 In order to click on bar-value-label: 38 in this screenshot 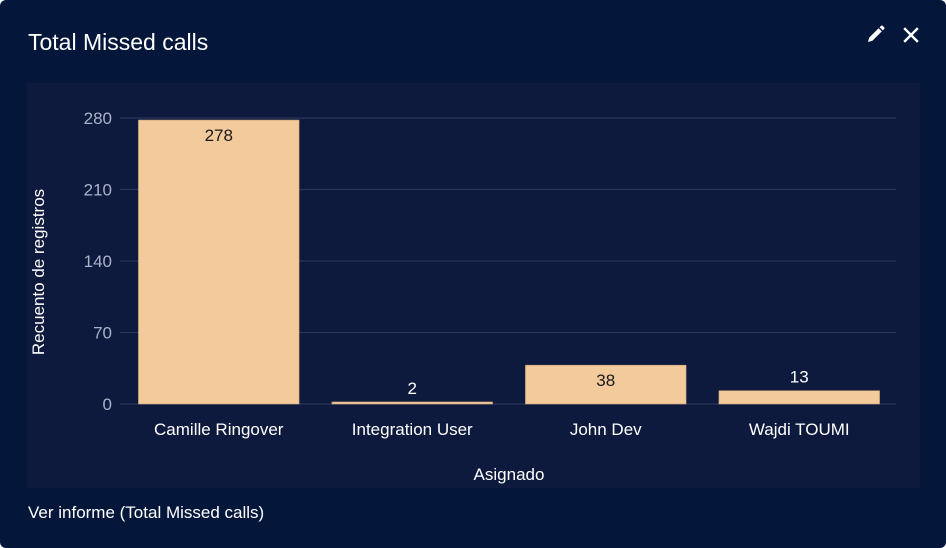, I will do `click(605, 380)`.